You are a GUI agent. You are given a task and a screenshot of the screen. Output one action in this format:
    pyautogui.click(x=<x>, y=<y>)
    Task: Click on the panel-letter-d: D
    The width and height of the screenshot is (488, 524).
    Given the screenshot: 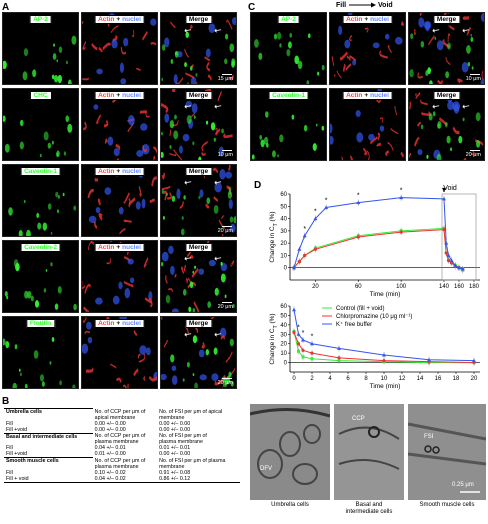 What is the action you would take?
    pyautogui.click(x=258, y=185)
    